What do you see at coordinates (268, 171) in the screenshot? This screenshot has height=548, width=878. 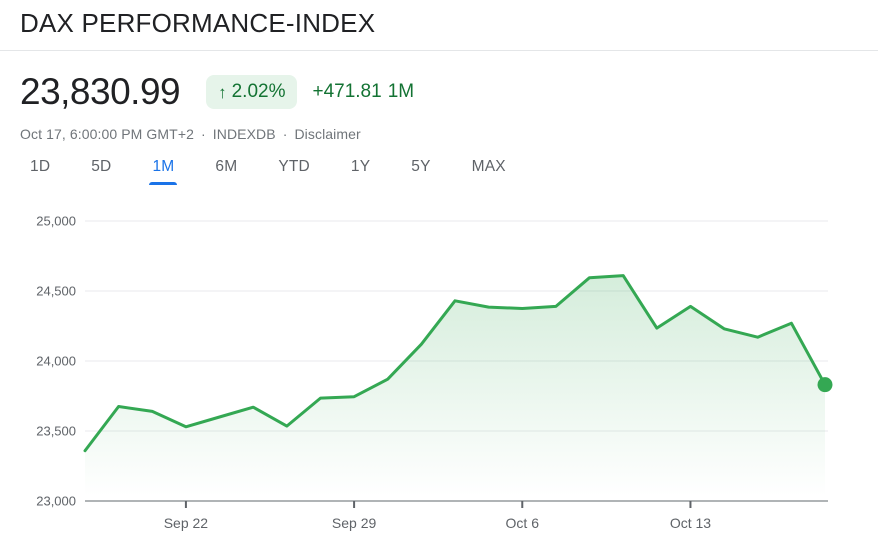 I see `range-tabs: 1D 5D 1M 6M YTD 1Y 5Y MAX` at bounding box center [268, 171].